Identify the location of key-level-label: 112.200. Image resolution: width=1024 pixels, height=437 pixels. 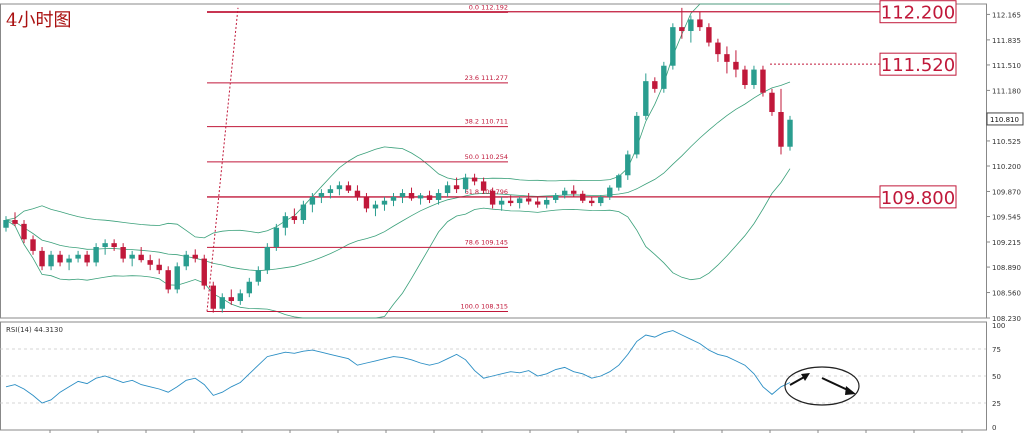
(918, 13).